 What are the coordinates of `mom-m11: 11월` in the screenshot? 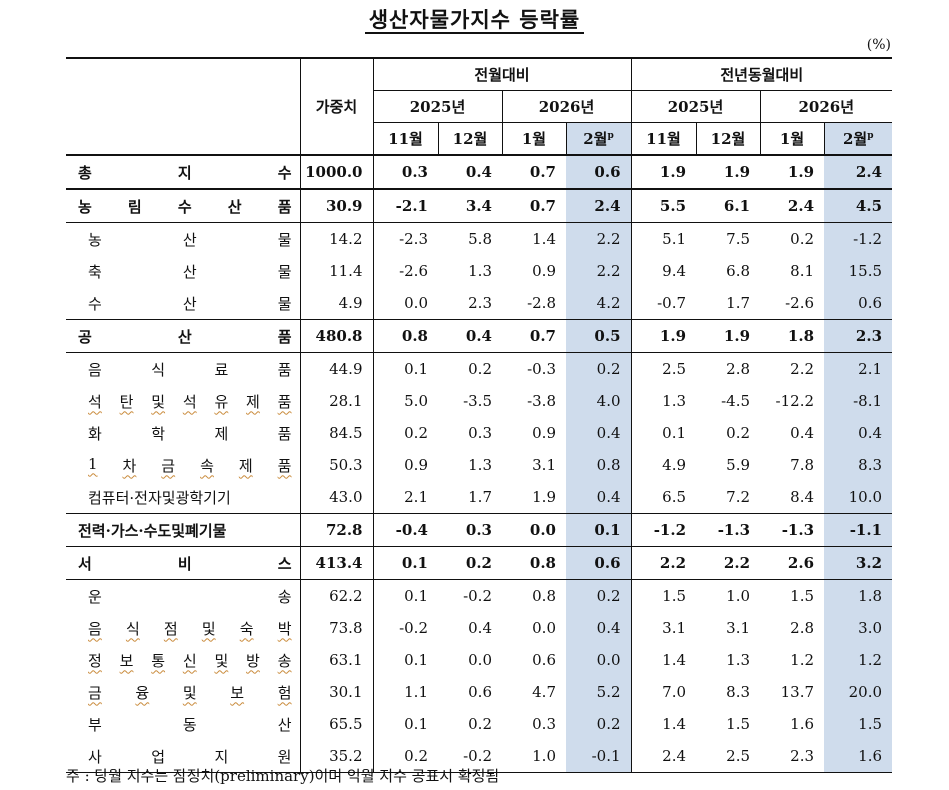 It's located at (405, 139).